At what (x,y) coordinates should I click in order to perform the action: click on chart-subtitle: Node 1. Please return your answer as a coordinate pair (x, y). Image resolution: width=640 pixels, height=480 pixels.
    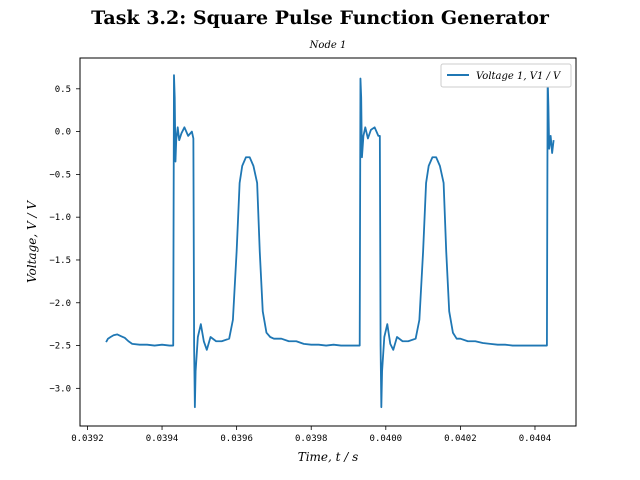
    Looking at the image, I should click on (328, 45).